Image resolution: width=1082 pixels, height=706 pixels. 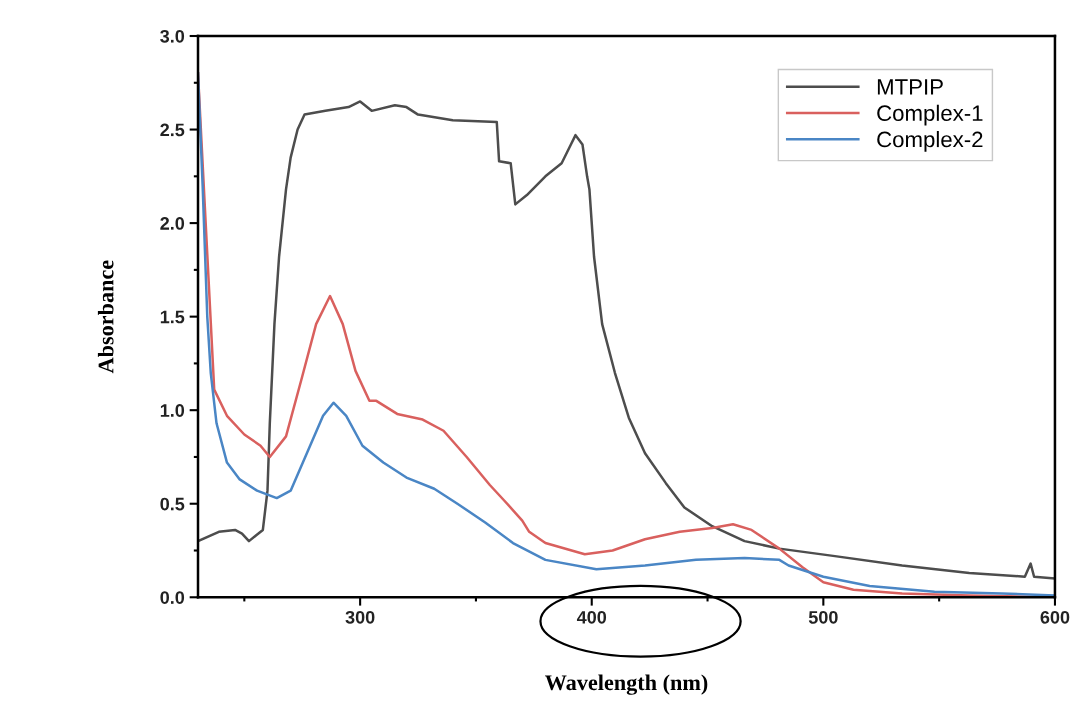 I want to click on y-axis-title: Absorbance, so click(x=105, y=317).